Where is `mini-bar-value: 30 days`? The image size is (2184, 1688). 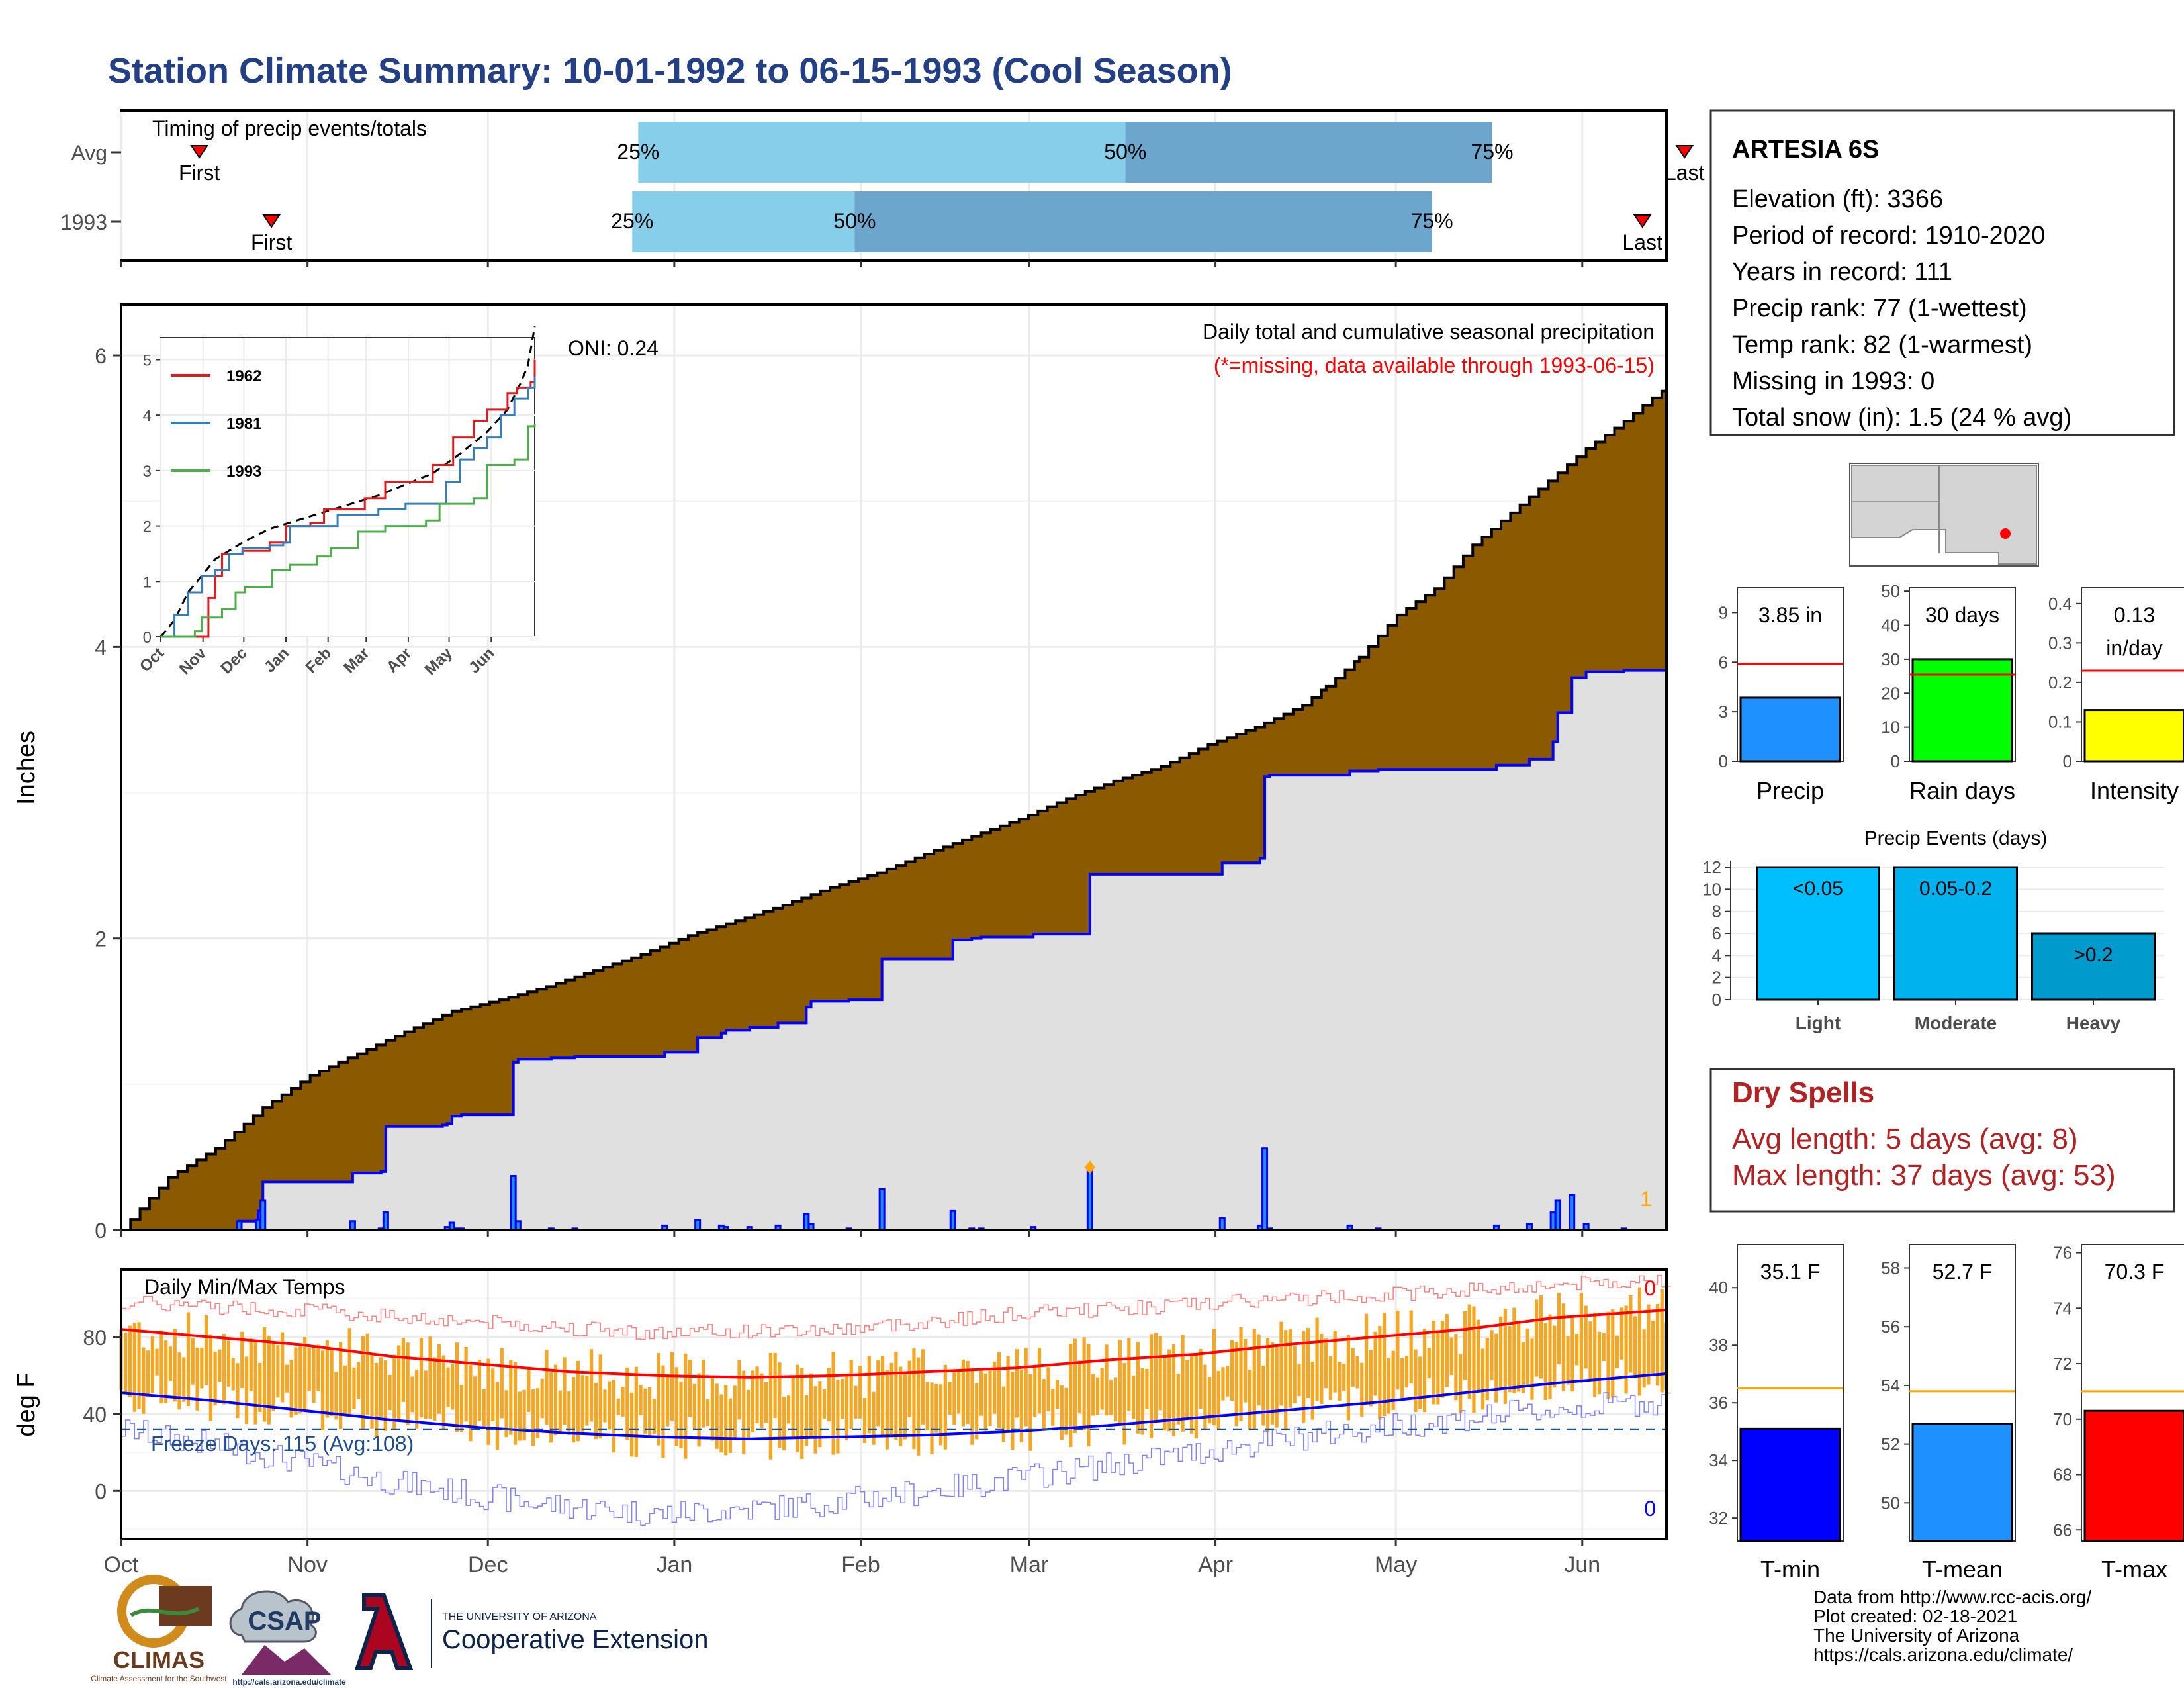 mini-bar-value: 30 days is located at coordinates (1962, 615).